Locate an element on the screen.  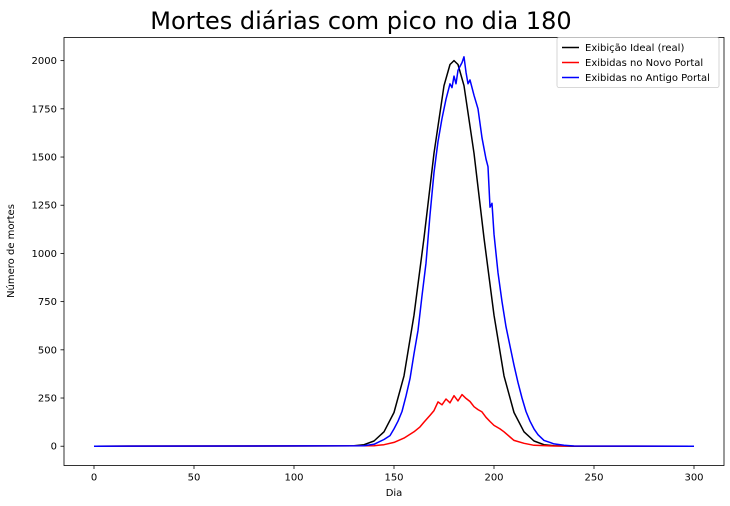
x-tick-label: 200 is located at coordinates (493, 478).